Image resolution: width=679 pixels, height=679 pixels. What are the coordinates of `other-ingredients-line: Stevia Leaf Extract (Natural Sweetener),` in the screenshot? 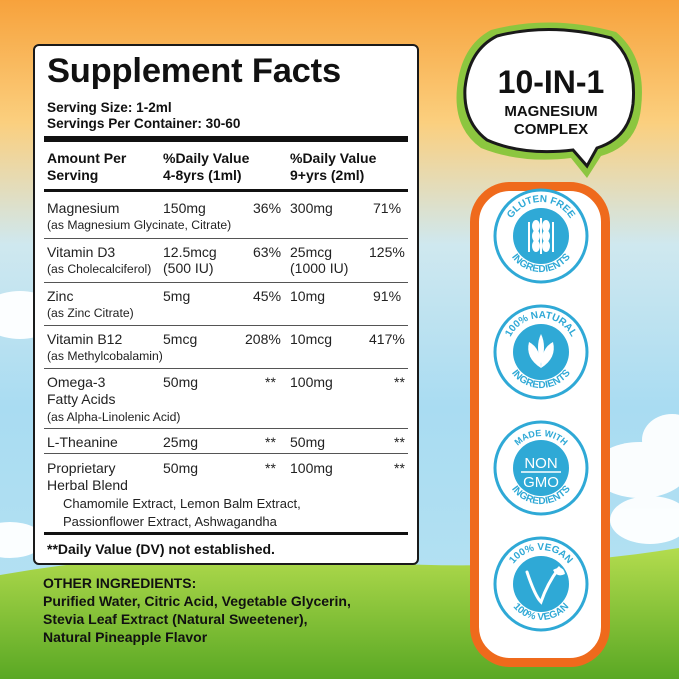 It's located at (175, 619).